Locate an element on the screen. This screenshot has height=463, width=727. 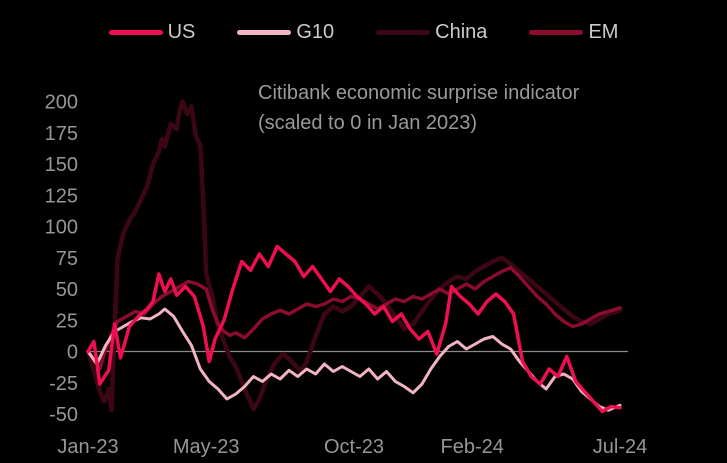
legend-swatch-em is located at coordinates (556, 32).